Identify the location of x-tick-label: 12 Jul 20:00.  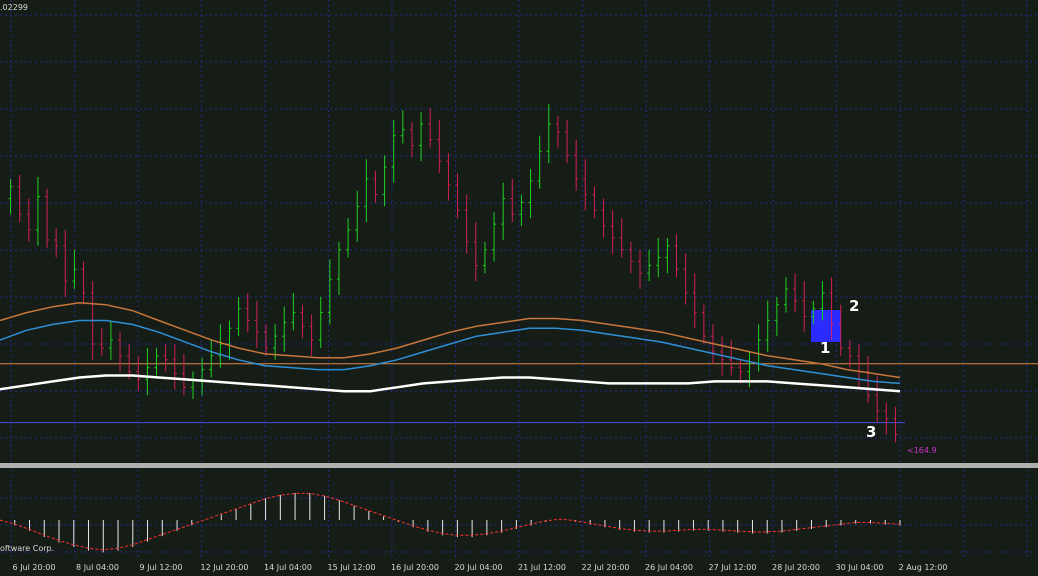
(224, 567).